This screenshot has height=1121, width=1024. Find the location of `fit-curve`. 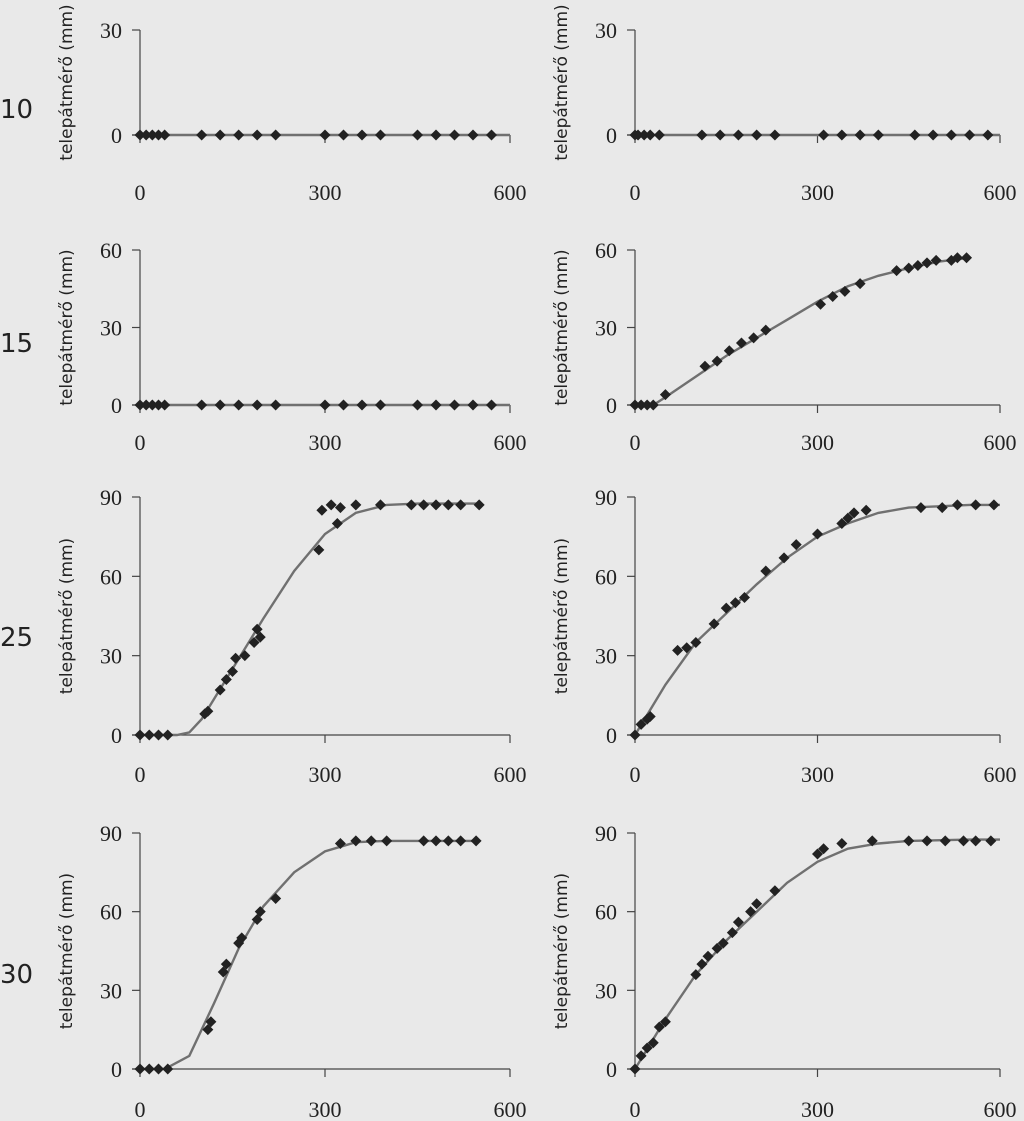

fit-curve is located at coordinates (816, 954).